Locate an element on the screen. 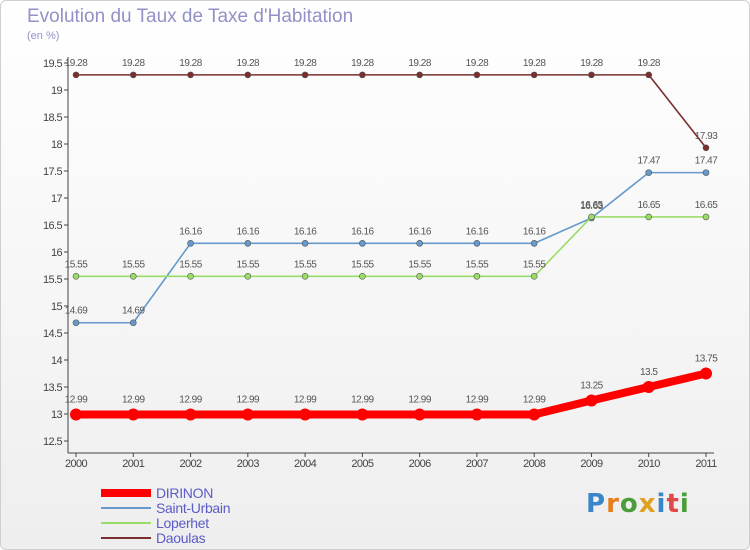  legend-label: Daoulas is located at coordinates (181, 538).